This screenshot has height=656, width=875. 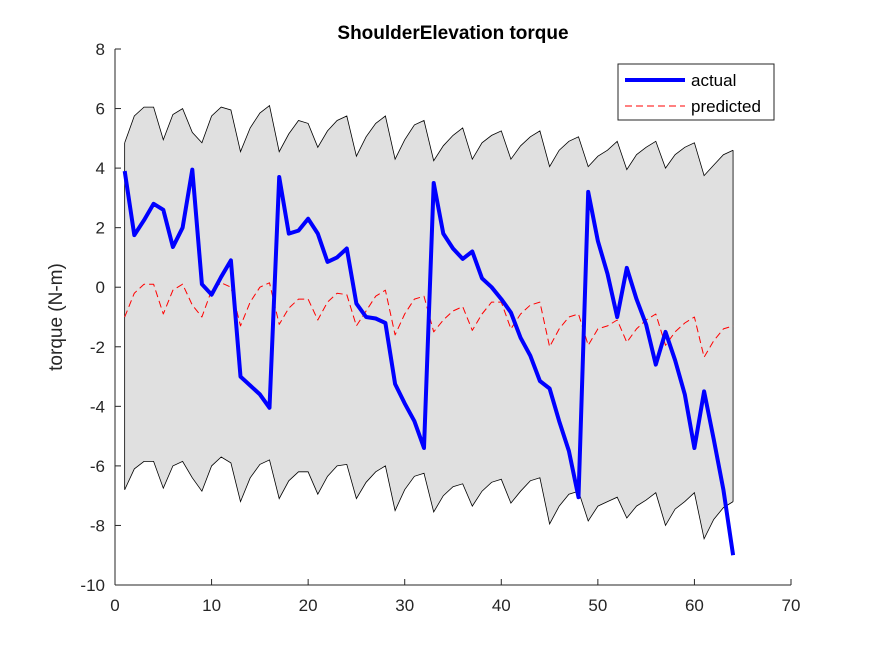 I want to click on legend-box, so click(x=696, y=92).